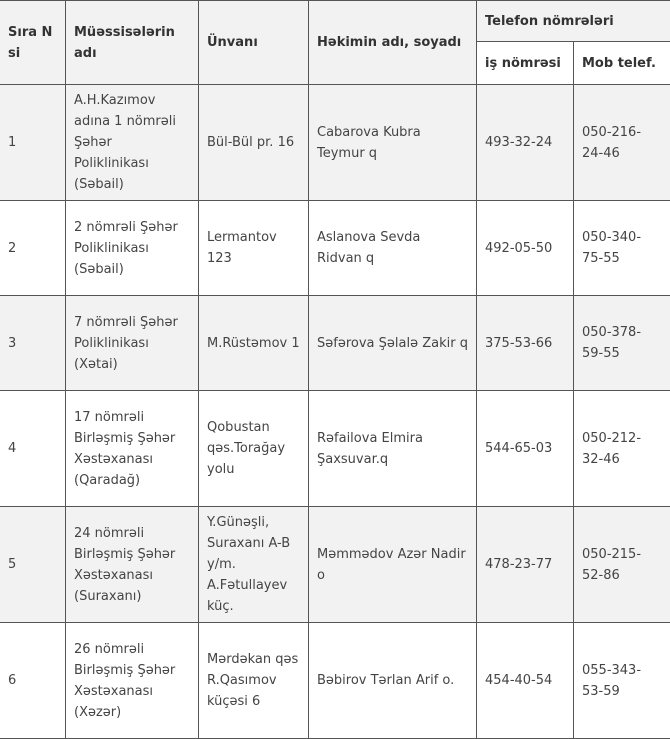 The height and width of the screenshot is (739, 670). Describe the element at coordinates (525, 680) in the screenshot. I see `cell-work-phone: 454-40-54` at that location.